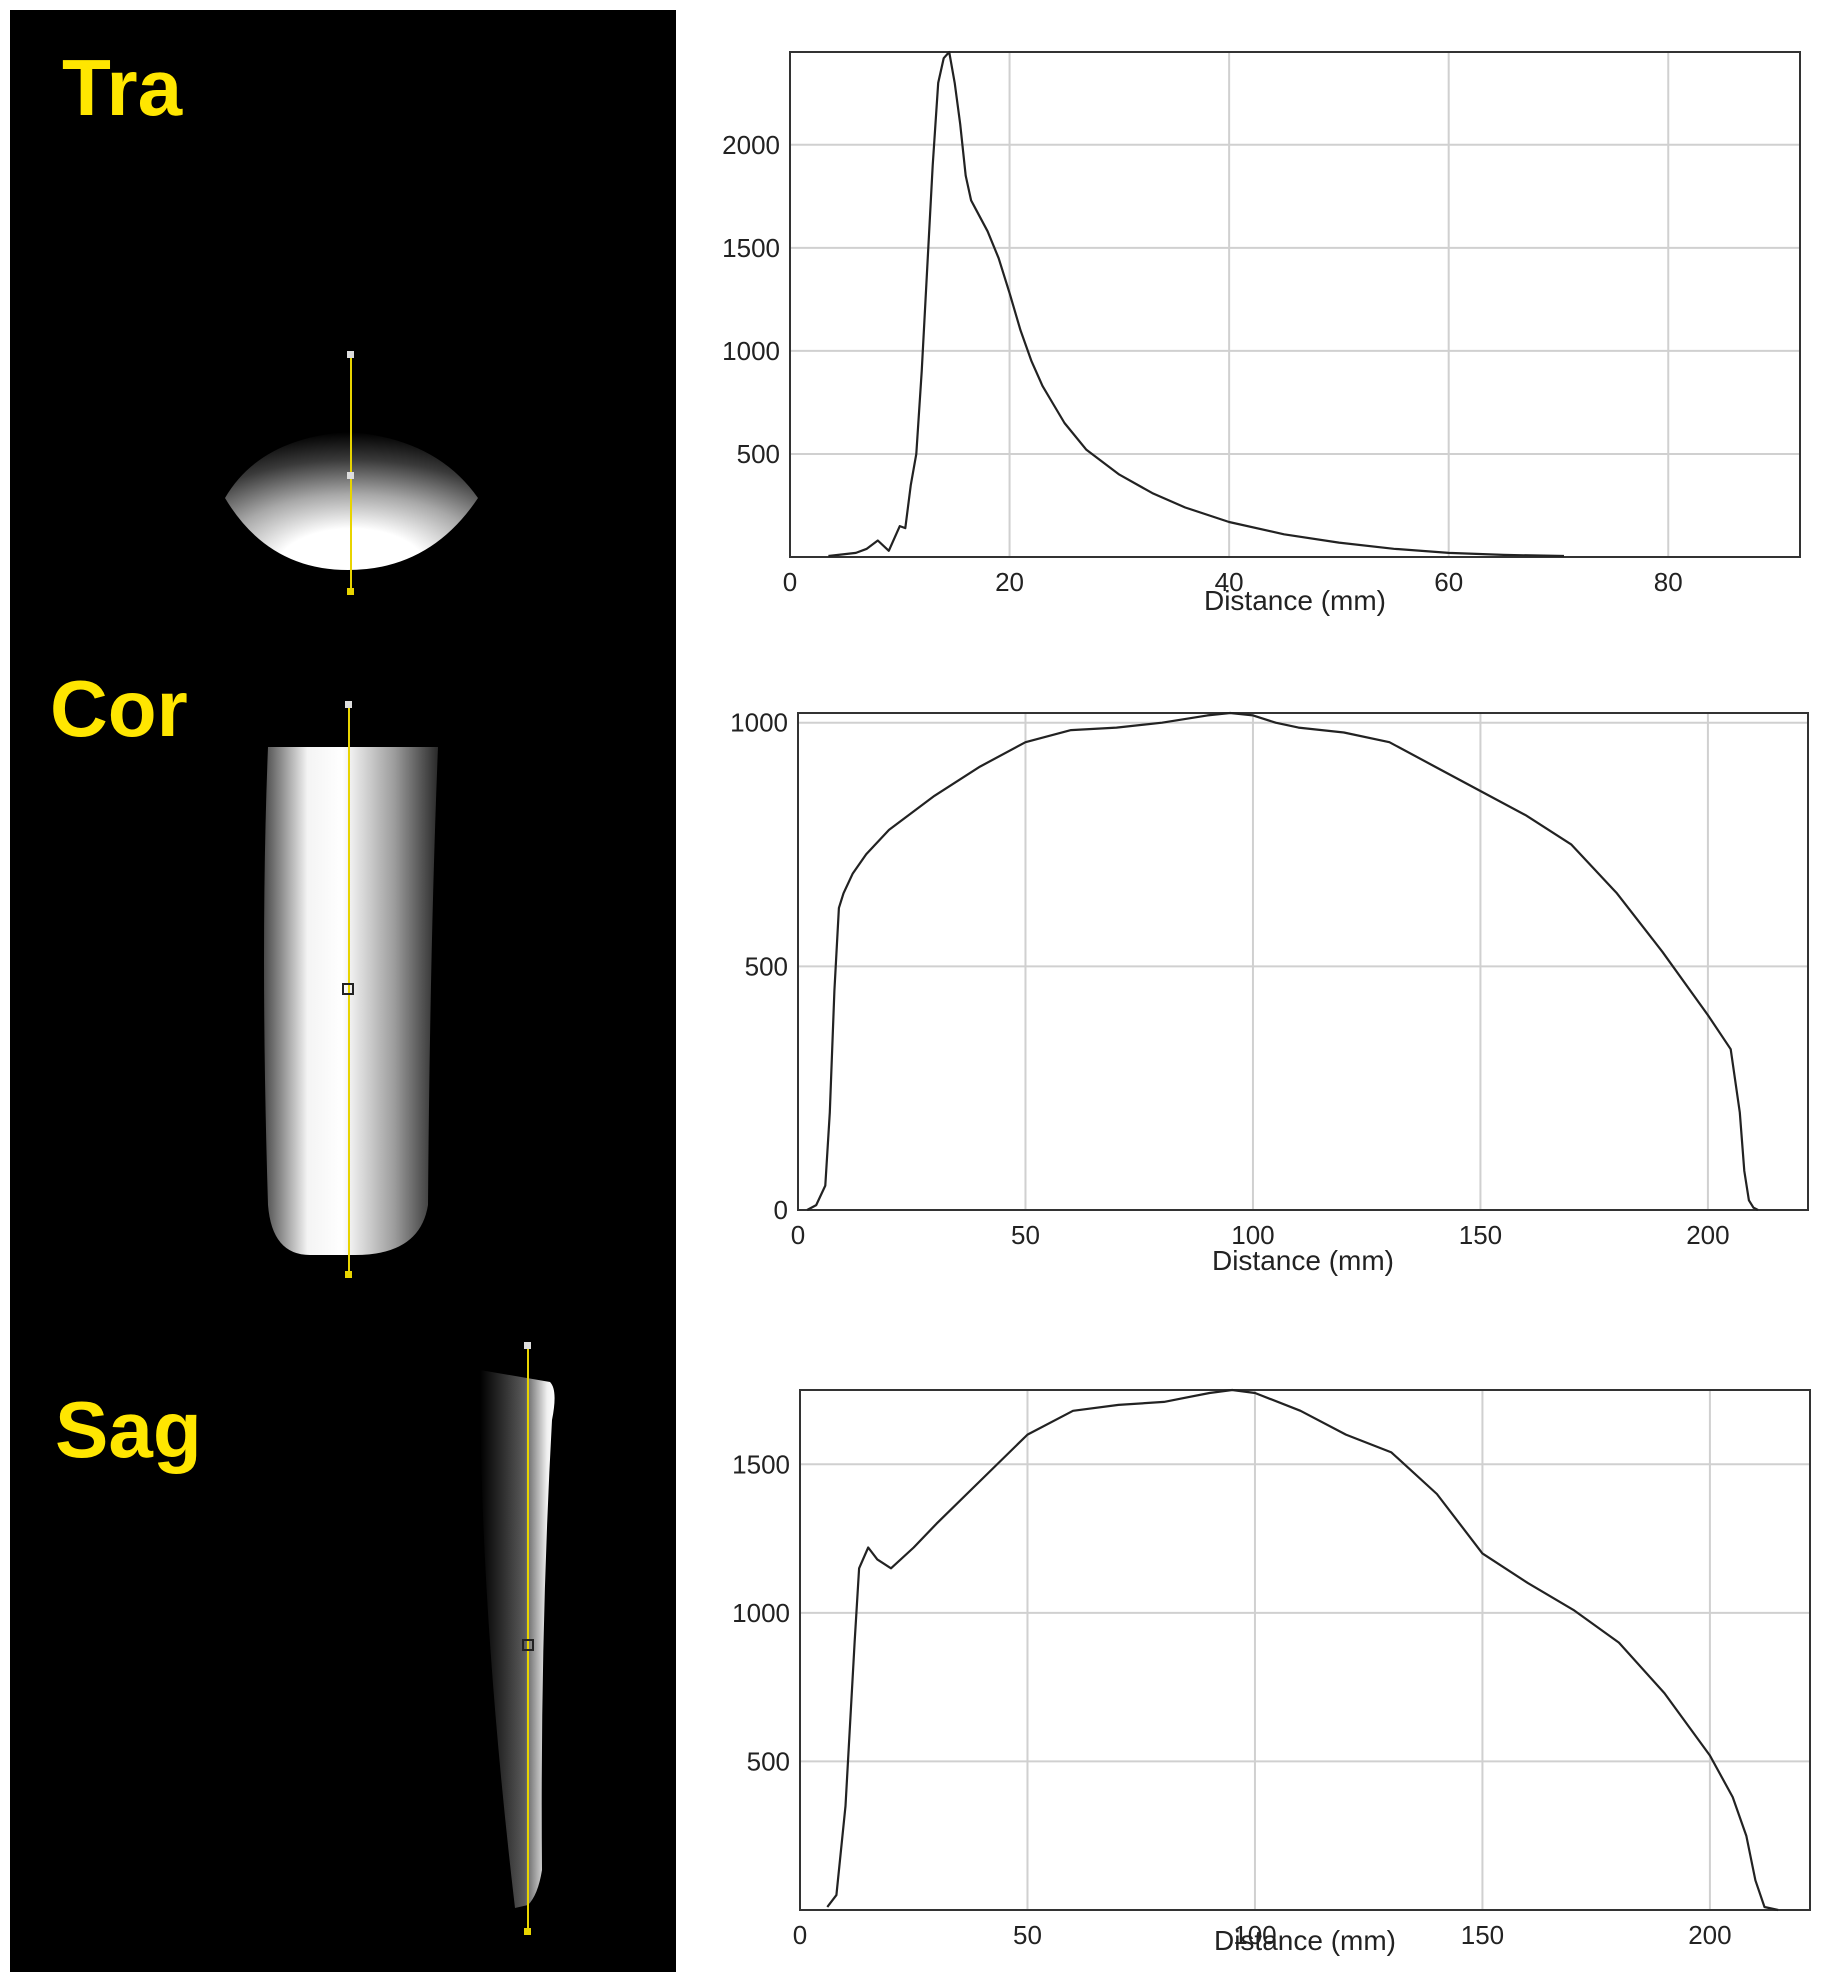 This screenshot has width=1833, height=1983. I want to click on cor-line-mid-handle, so click(348, 989).